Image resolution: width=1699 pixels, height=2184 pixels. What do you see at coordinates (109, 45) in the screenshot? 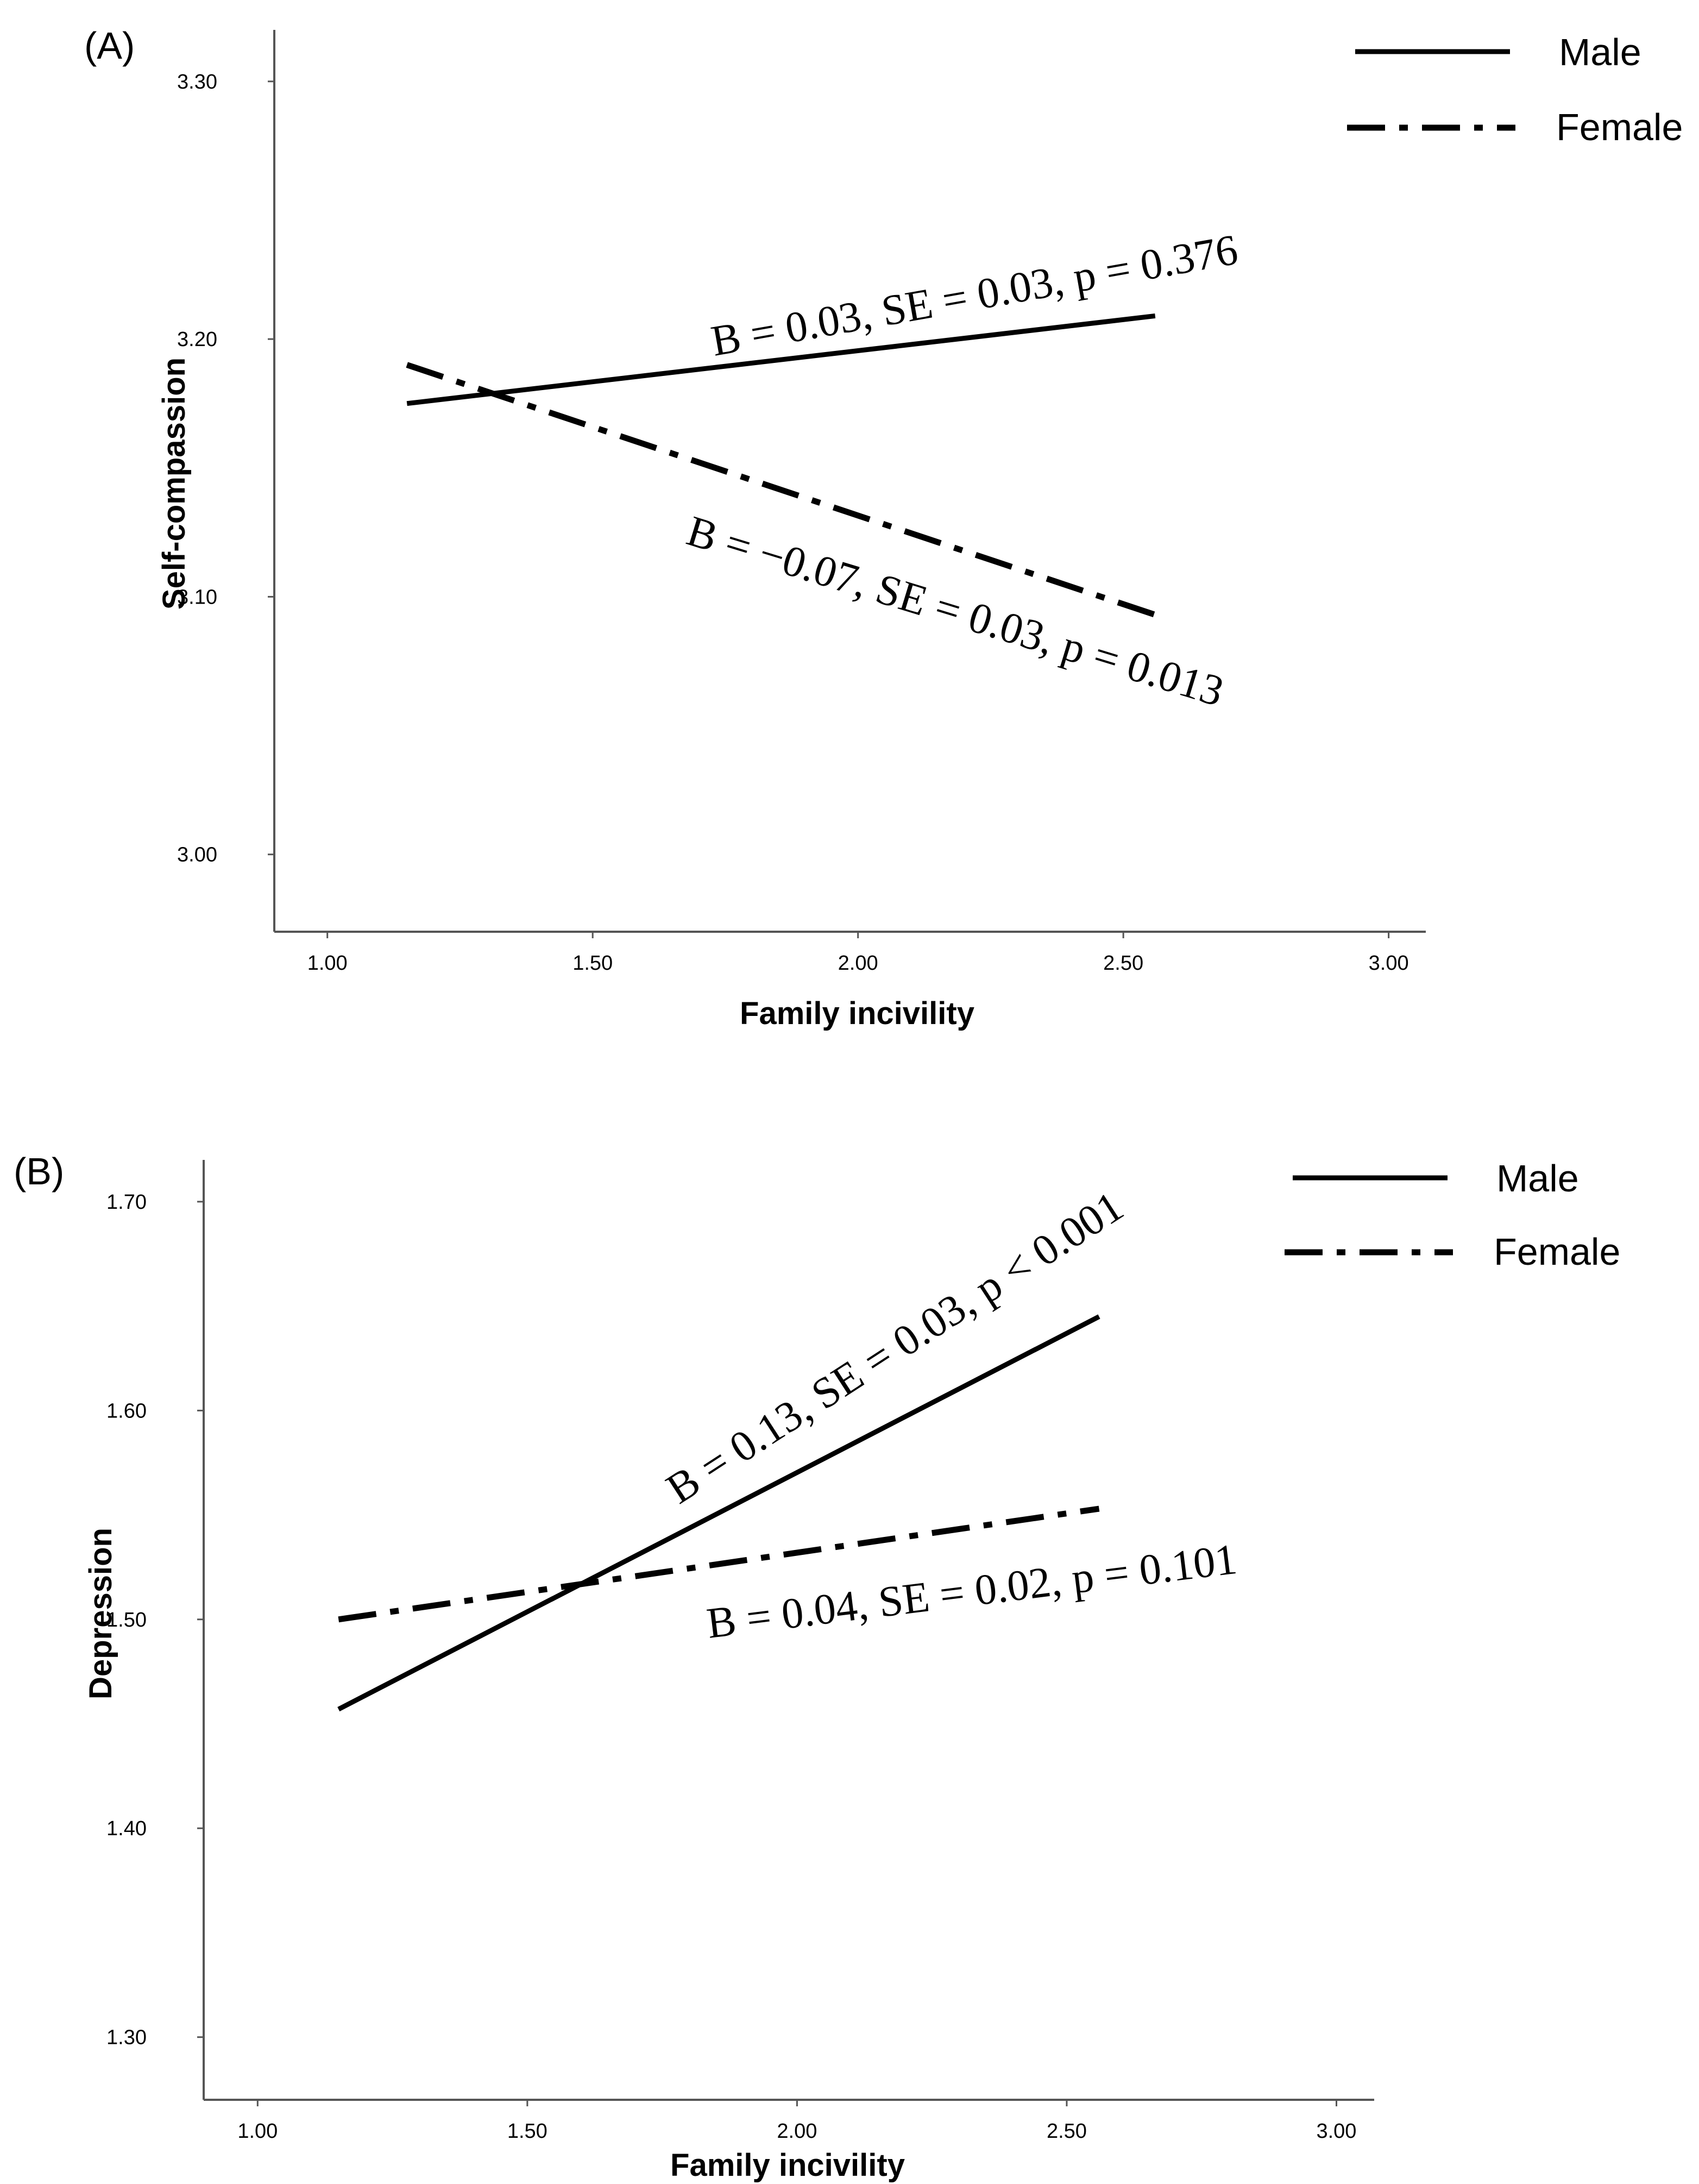
I see `panel-label: (A)` at bounding box center [109, 45].